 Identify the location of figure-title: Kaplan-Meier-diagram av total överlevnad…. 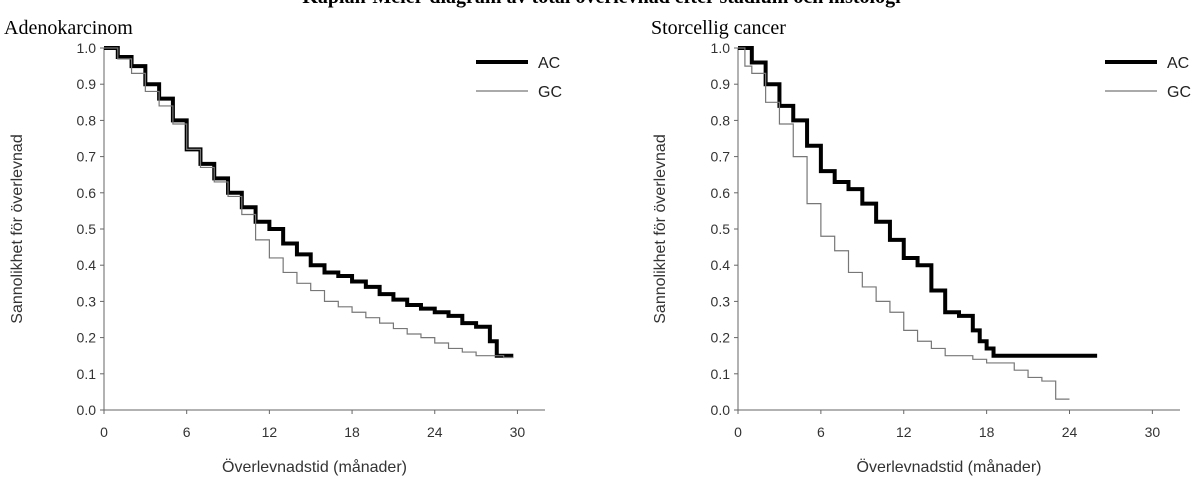
(601, 4).